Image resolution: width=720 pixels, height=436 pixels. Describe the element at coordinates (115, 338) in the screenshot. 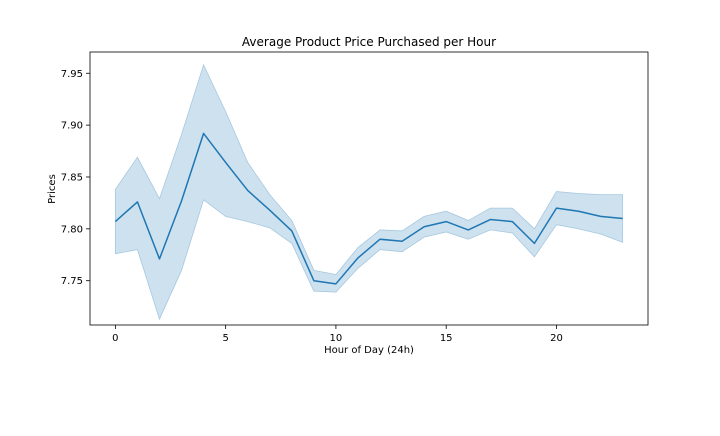

I see `x-tick-label: 0` at that location.